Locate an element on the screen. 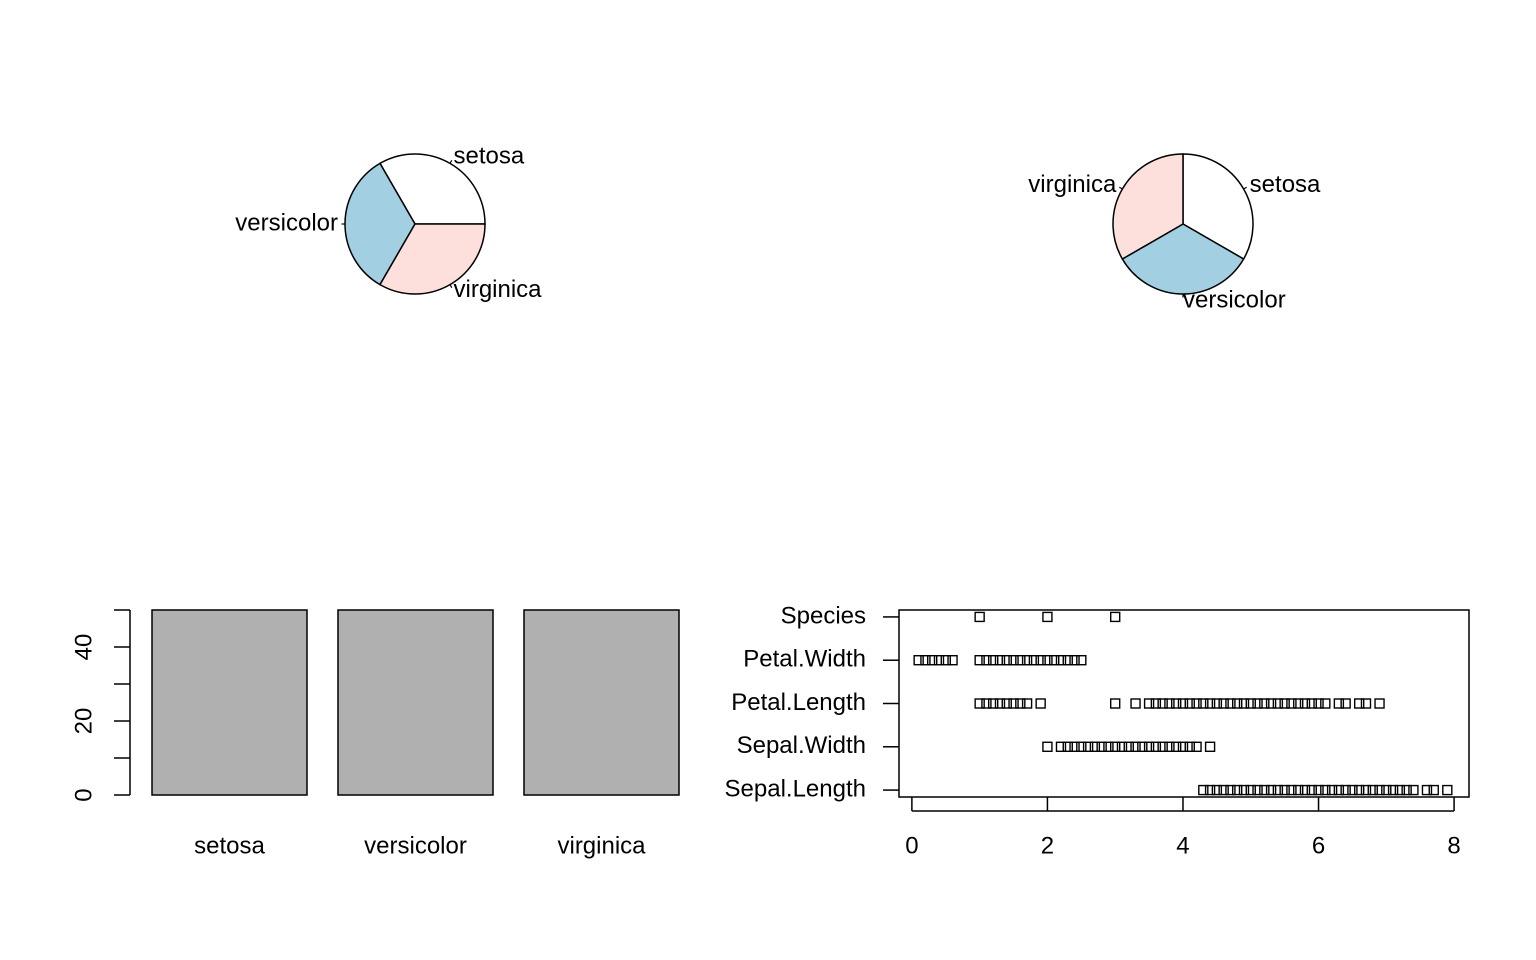 The width and height of the screenshot is (1536, 960). y-tick-label: Sepal.Length is located at coordinates (795, 788).